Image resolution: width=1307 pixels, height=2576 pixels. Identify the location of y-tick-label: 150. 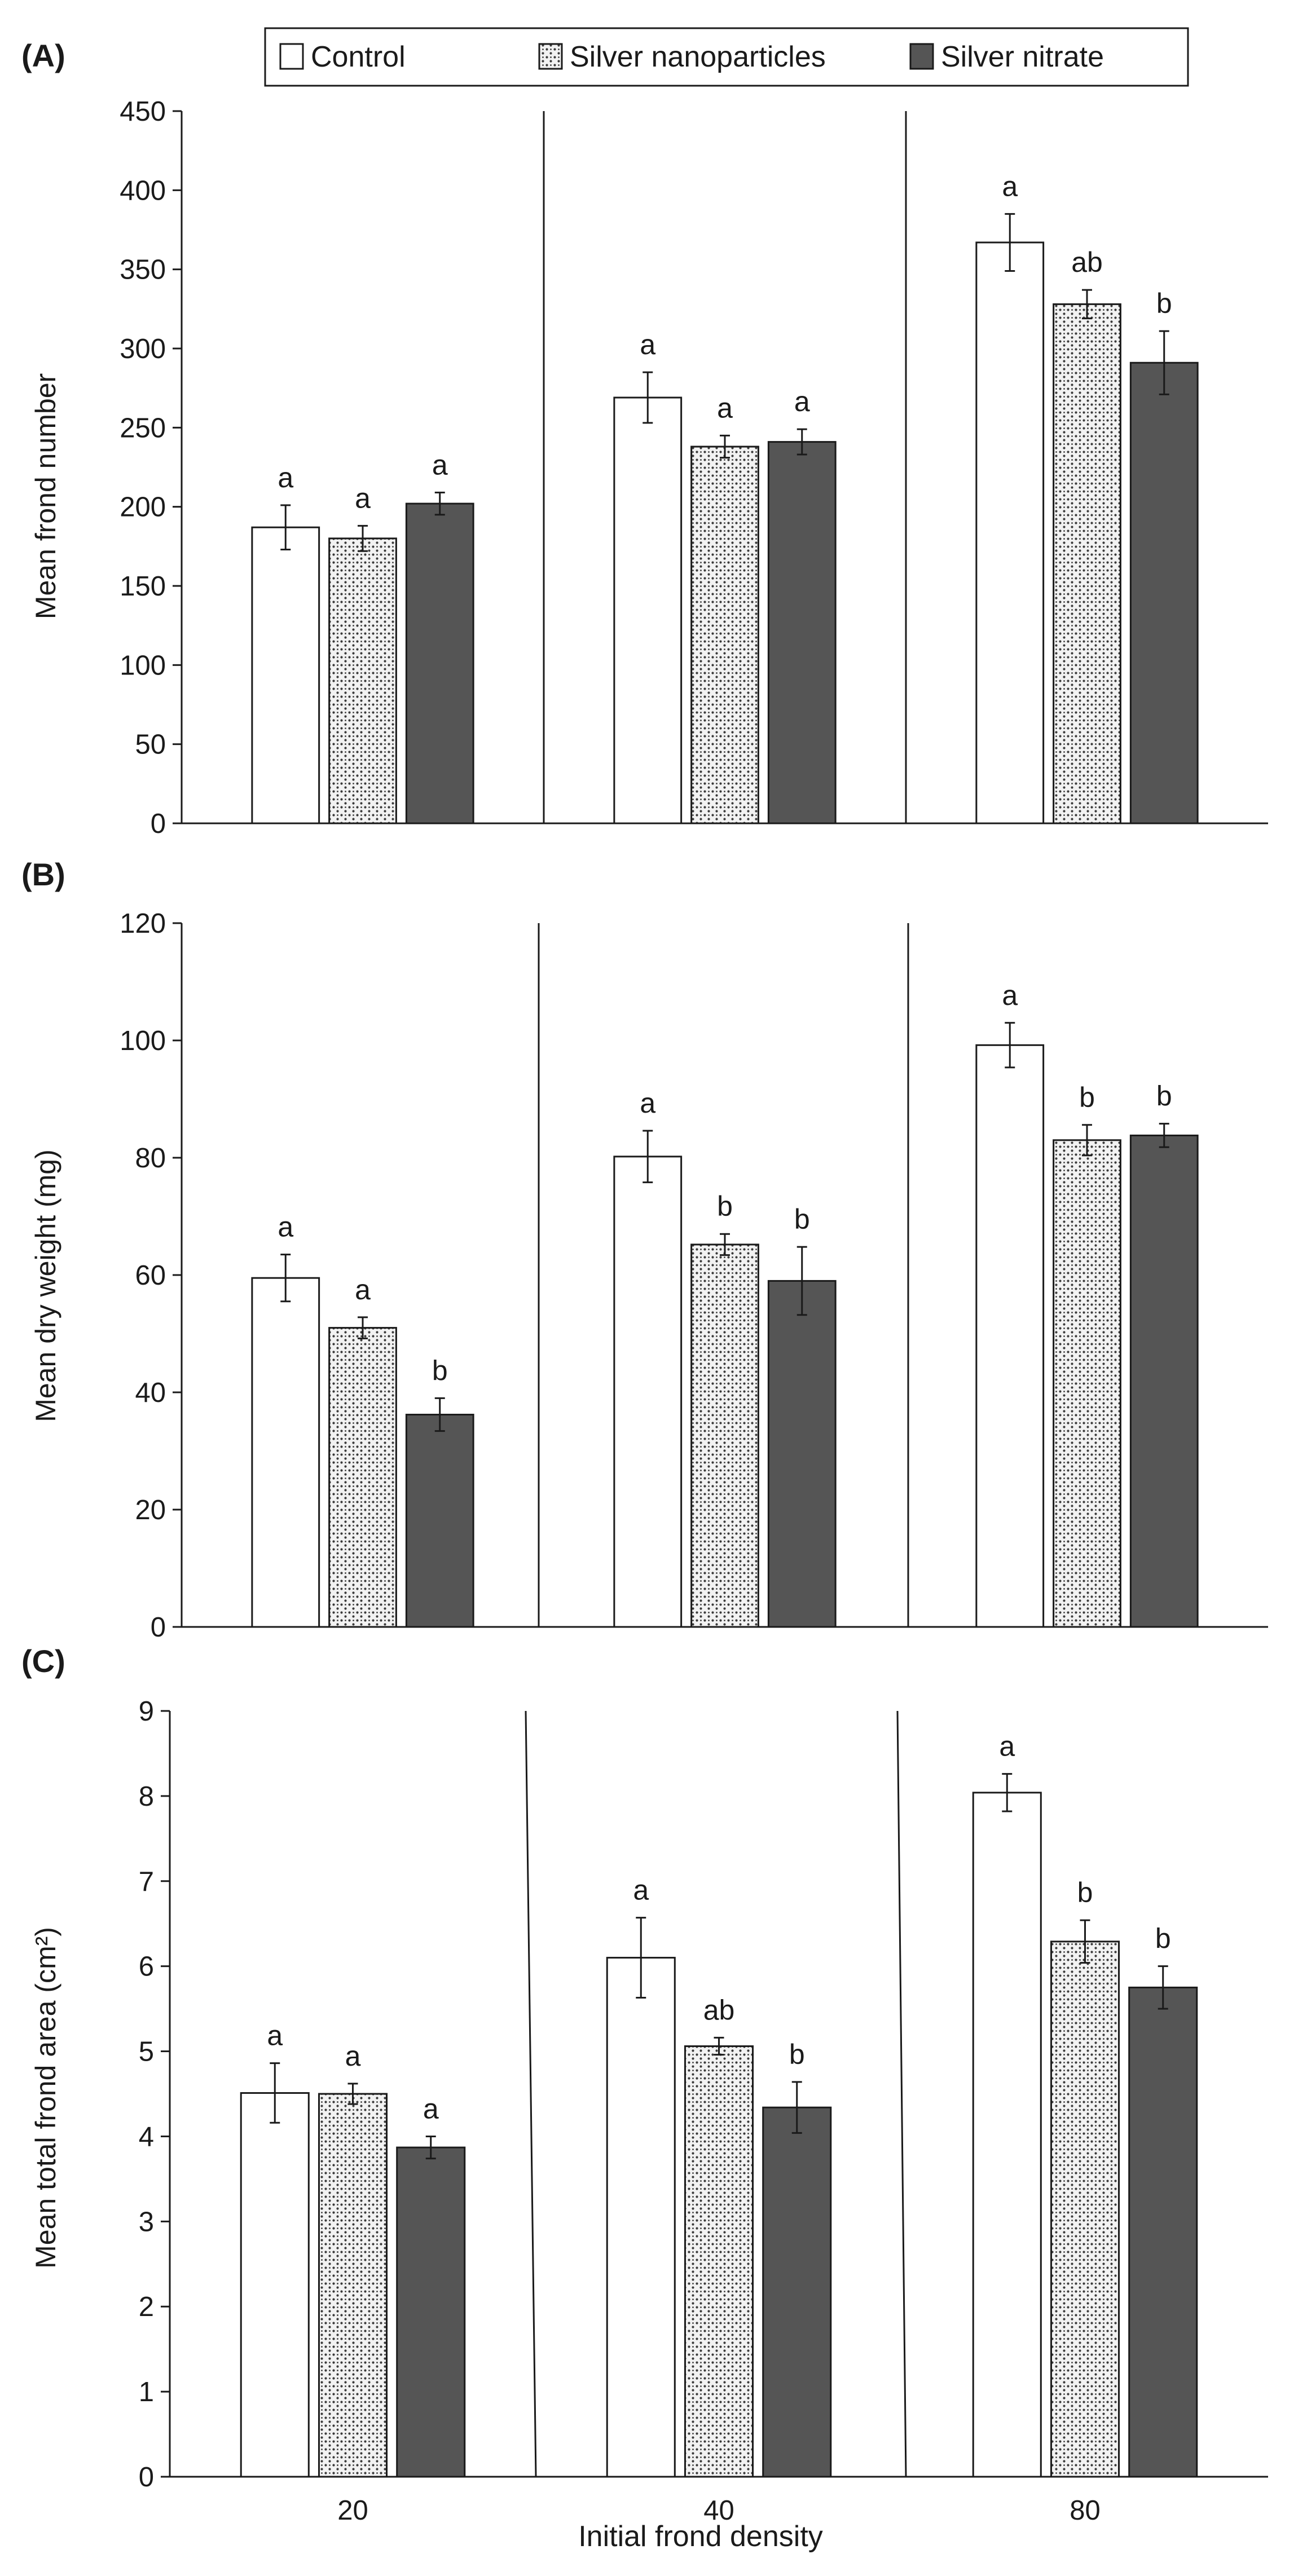
(143, 586).